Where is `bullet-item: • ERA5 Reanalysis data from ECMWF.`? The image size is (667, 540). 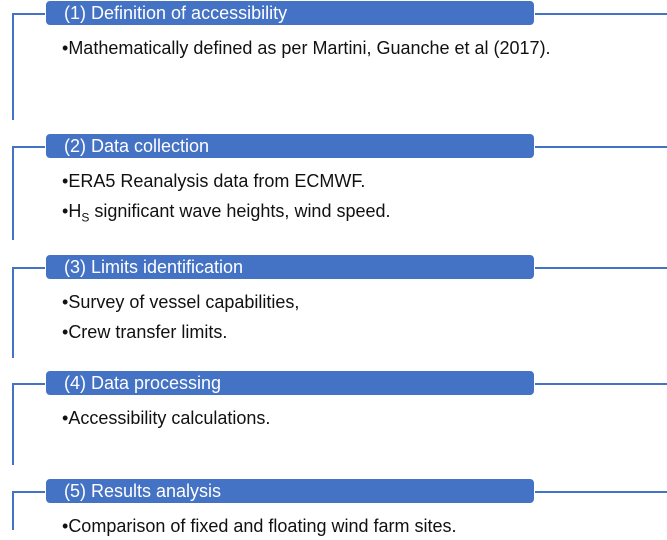
bullet-item: • ERA5 Reanalysis data from ECMWF. is located at coordinates (312, 181).